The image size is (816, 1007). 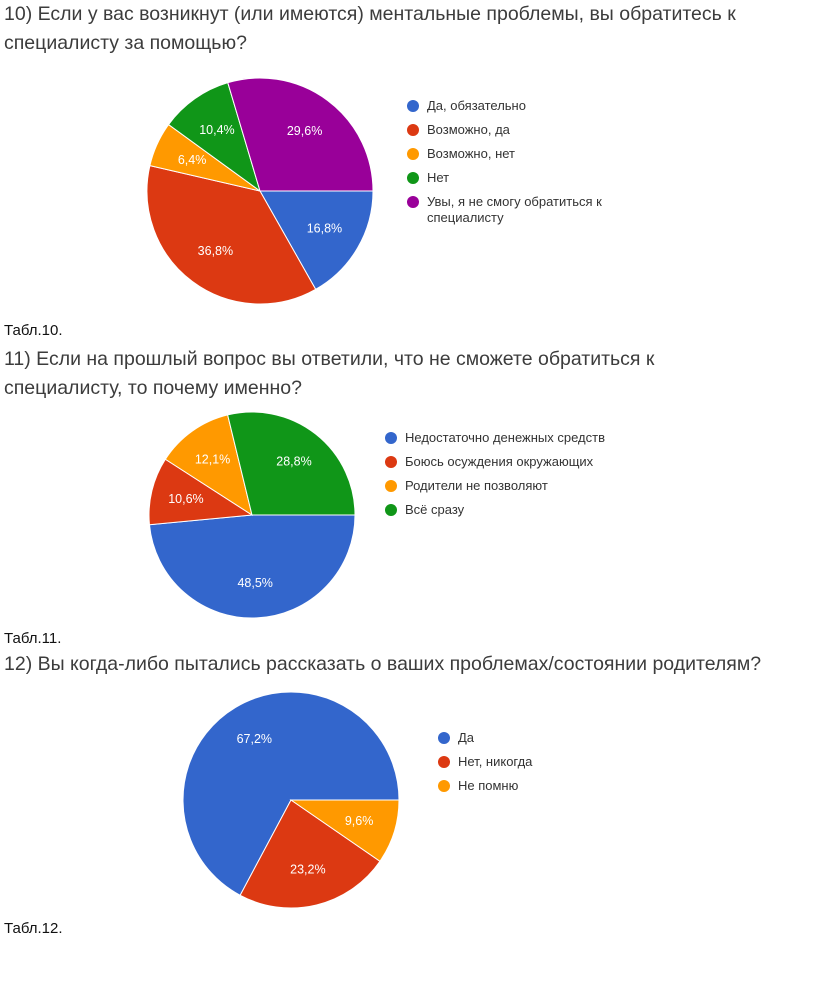 I want to click on slice-value-label: 10,4%, so click(x=216, y=130).